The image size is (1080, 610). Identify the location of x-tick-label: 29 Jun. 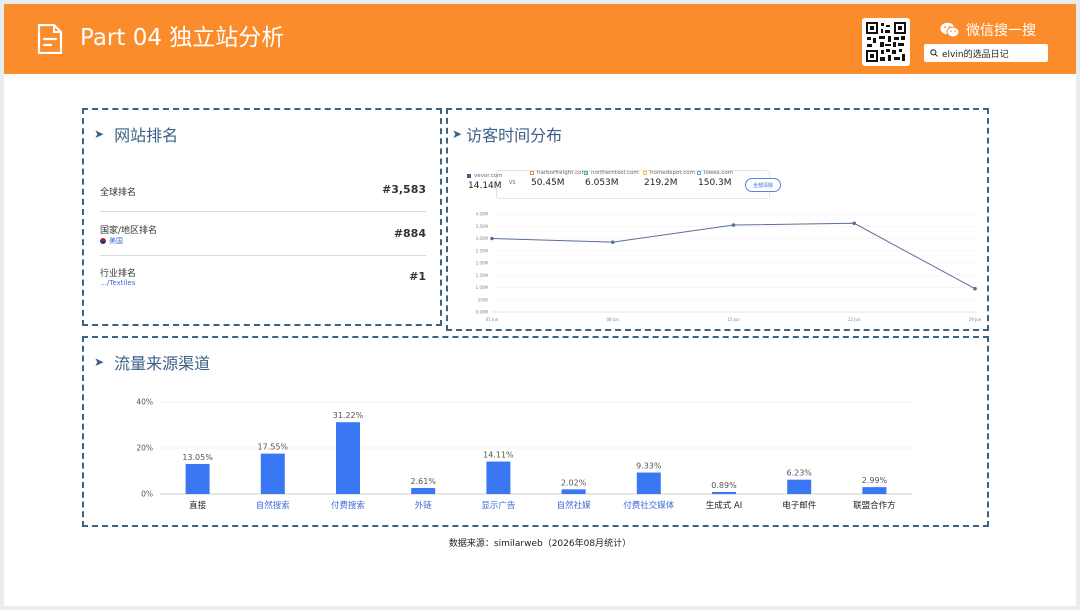
(975, 319).